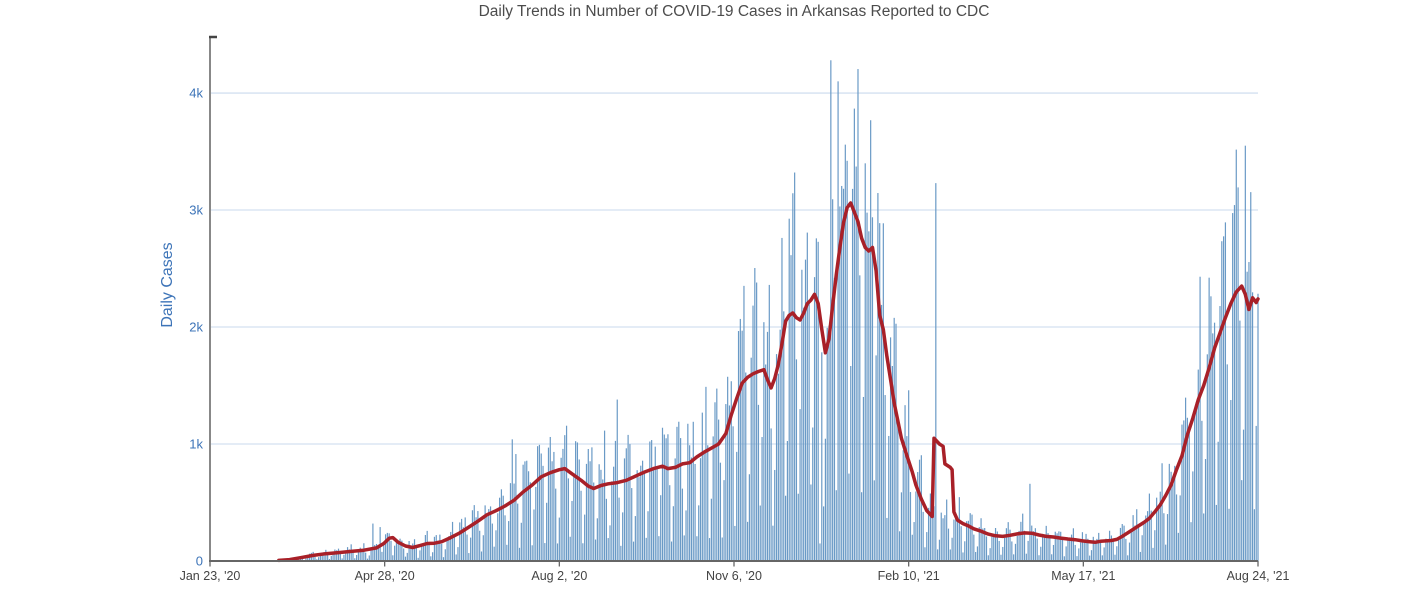 The width and height of the screenshot is (1420, 611). I want to click on x-tick-label: Aug 2, '20, so click(559, 576).